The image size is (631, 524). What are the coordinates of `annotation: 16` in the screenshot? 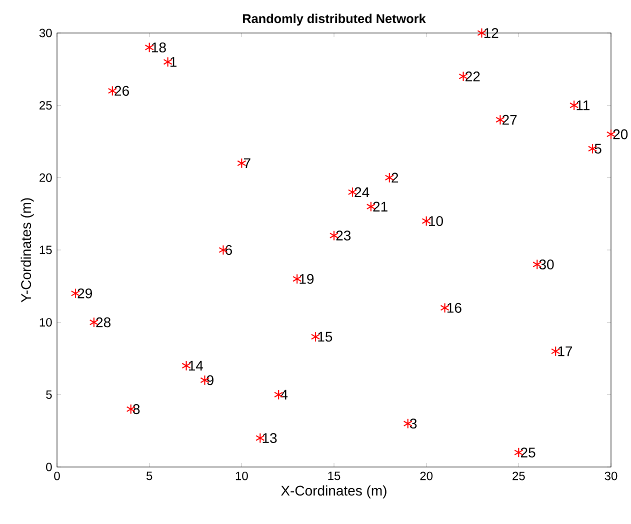 It's located at (454, 307).